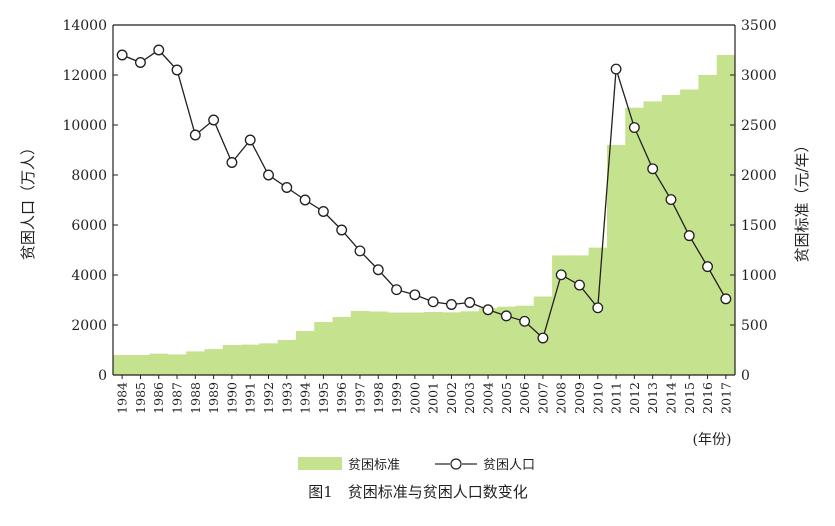 The height and width of the screenshot is (526, 835). What do you see at coordinates (759, 276) in the screenshot?
I see `y-right-tick-label: 1000` at bounding box center [759, 276].